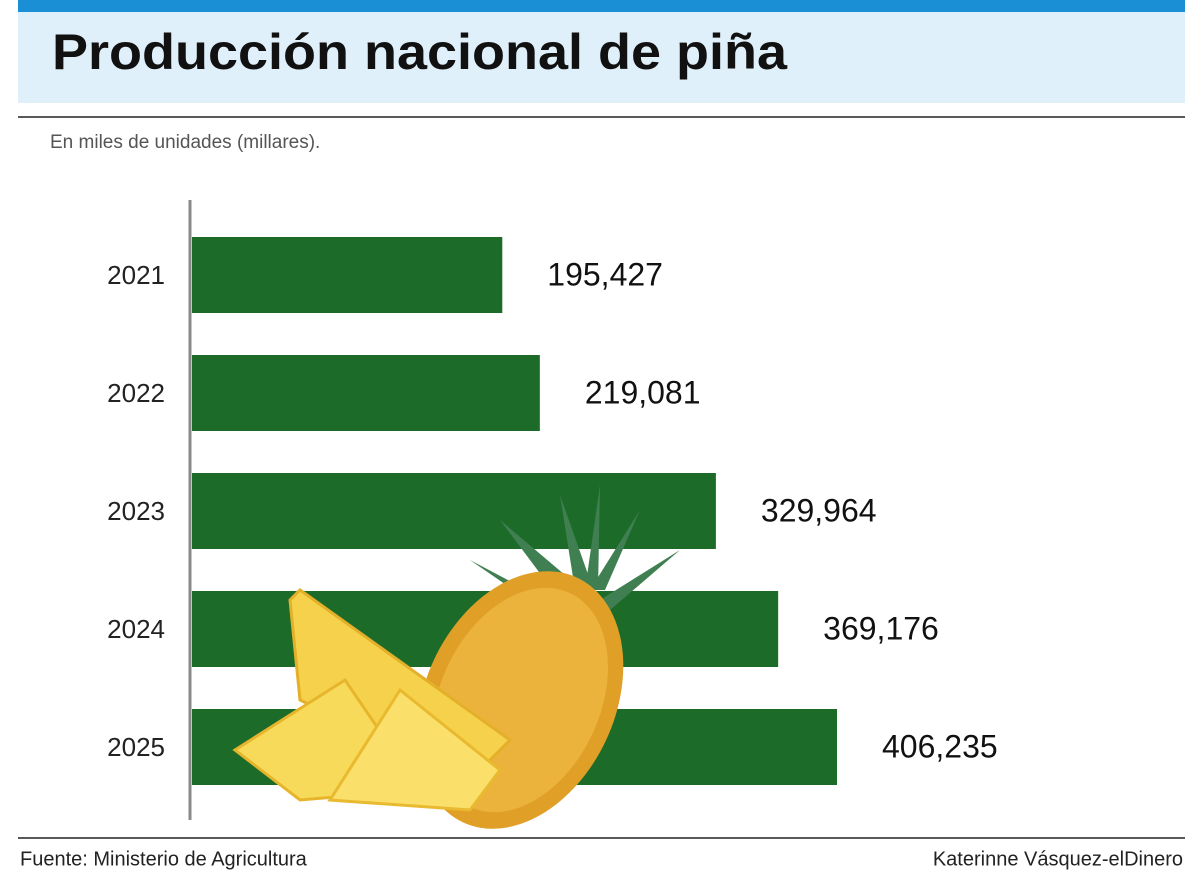  What do you see at coordinates (164, 859) in the screenshot?
I see `source: Fuente: Ministerio de Agricultura` at bounding box center [164, 859].